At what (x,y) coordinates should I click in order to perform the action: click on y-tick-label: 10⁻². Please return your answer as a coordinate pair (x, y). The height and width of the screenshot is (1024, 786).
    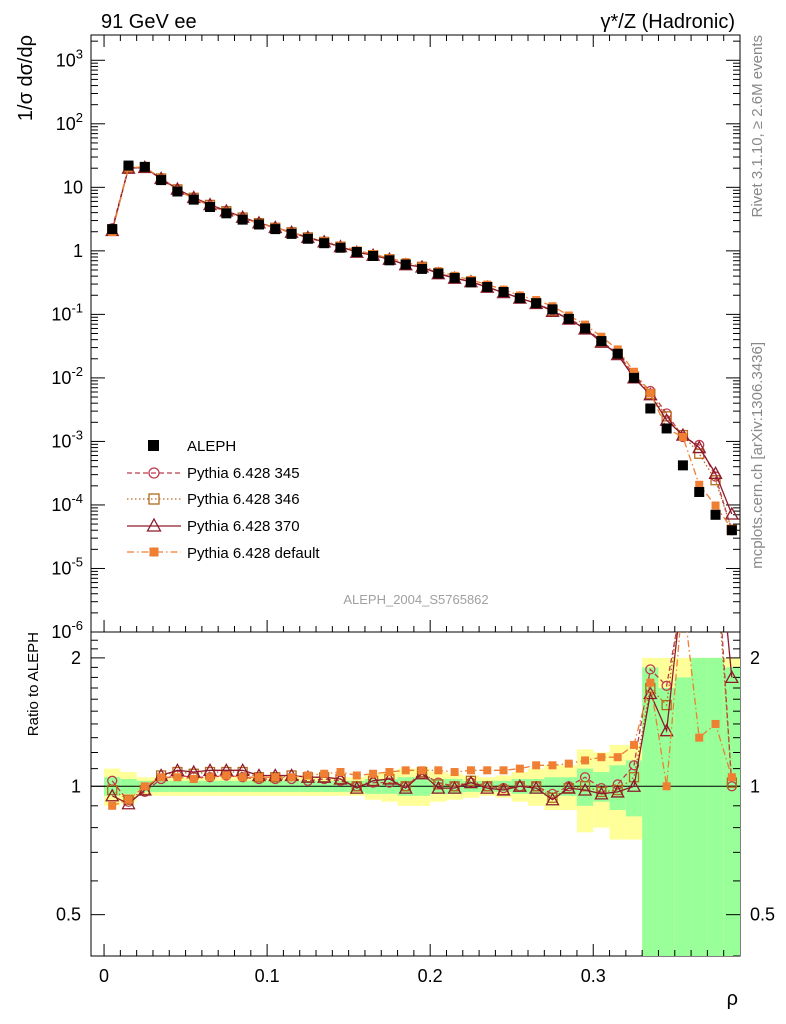
    Looking at the image, I should click on (67, 376).